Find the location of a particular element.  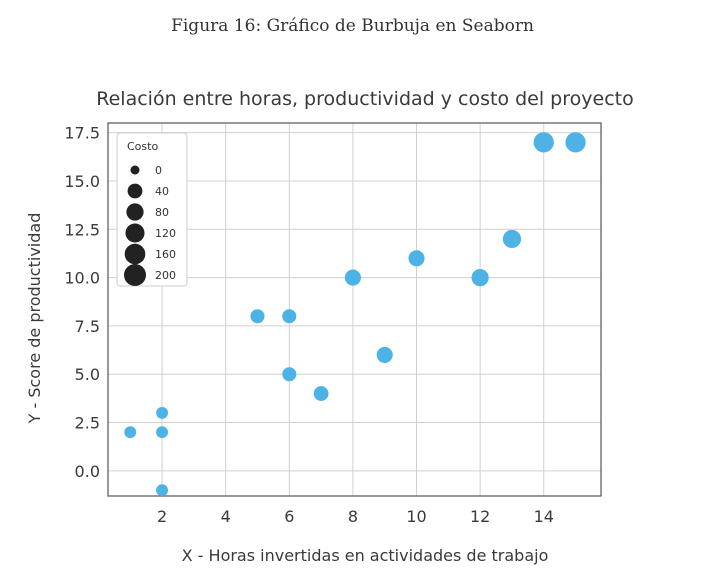

y-tick-label: 10.0 is located at coordinates (82, 278).